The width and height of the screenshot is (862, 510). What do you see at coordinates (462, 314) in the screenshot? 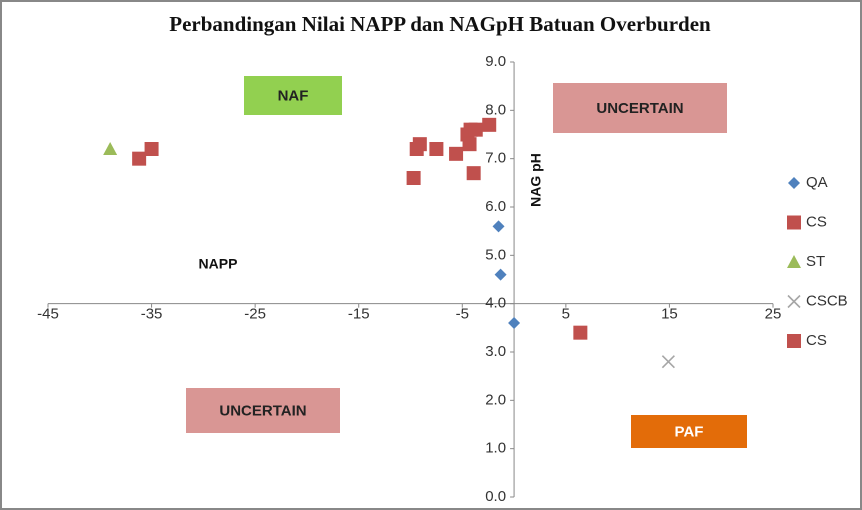
I see `x-tick-label: -5` at bounding box center [462, 314].